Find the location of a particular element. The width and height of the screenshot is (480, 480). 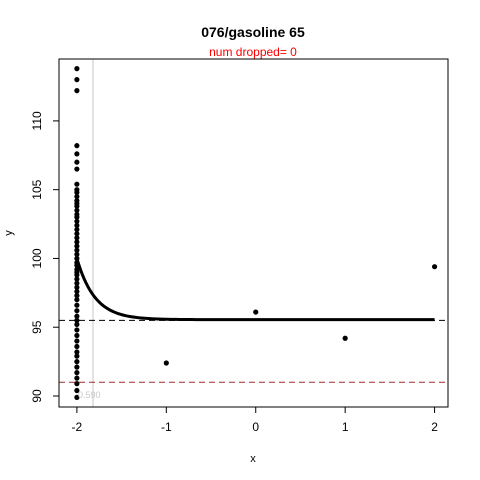

y-tick-label: 95 is located at coordinates (37, 327).